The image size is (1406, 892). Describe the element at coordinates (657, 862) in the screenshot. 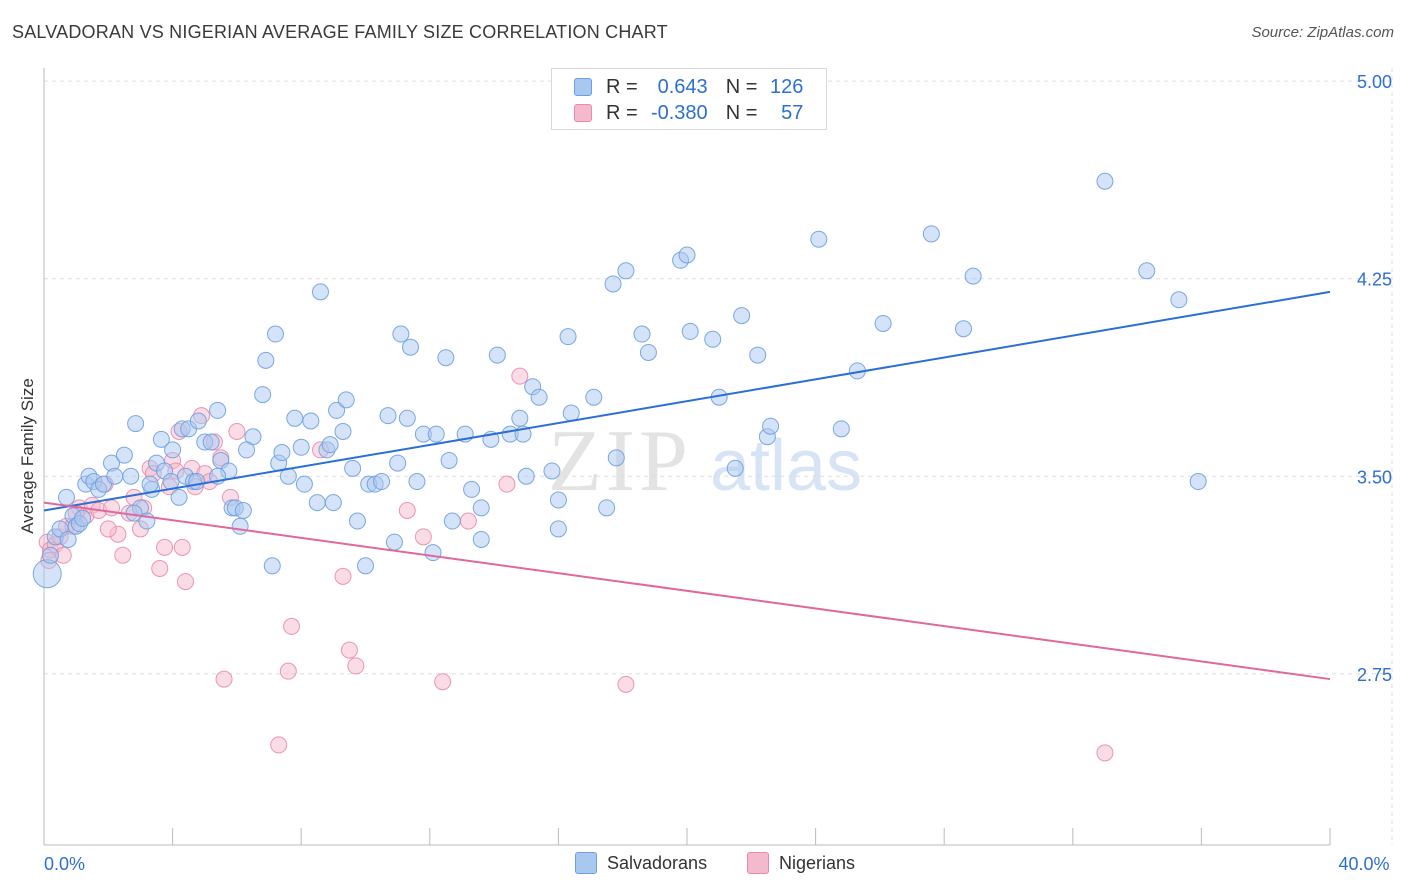

I see `bottom-legend-label-salvadorans: Salvadorans` at that location.